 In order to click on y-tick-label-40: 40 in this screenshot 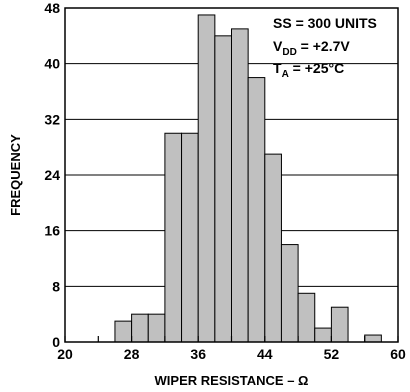, I will do `click(52, 64)`.